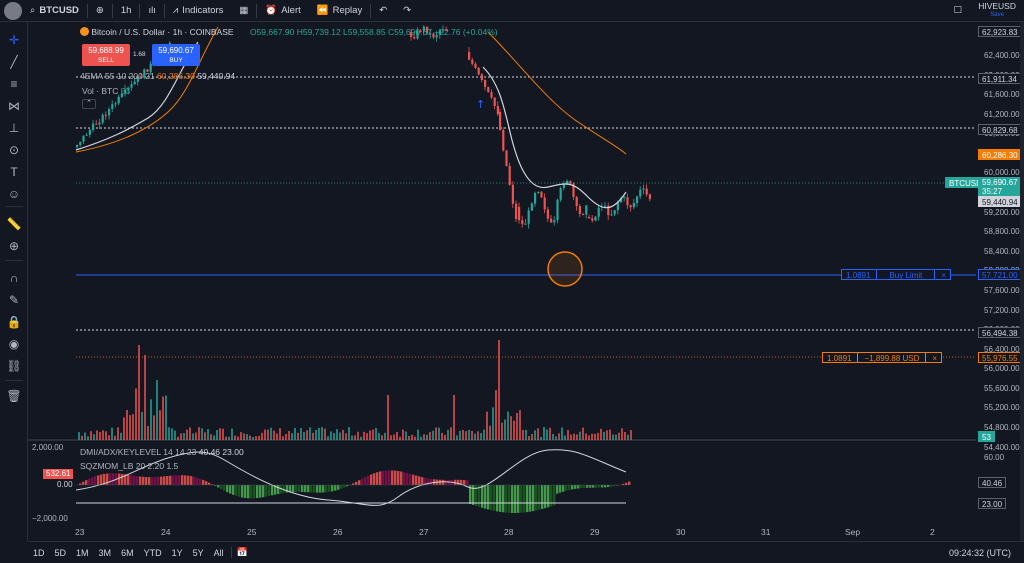 Image resolution: width=1024 pixels, height=563 pixels. I want to click on brush-icon: ⊙, so click(14, 150).